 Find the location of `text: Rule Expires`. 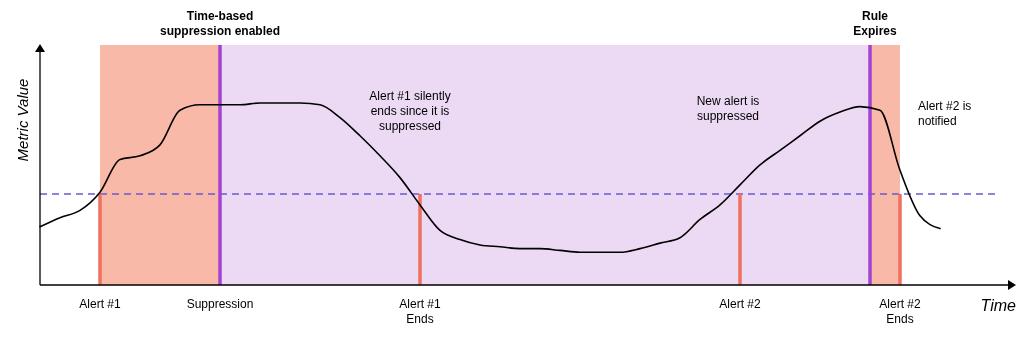

text: Rule Expires is located at coordinates (875, 23).